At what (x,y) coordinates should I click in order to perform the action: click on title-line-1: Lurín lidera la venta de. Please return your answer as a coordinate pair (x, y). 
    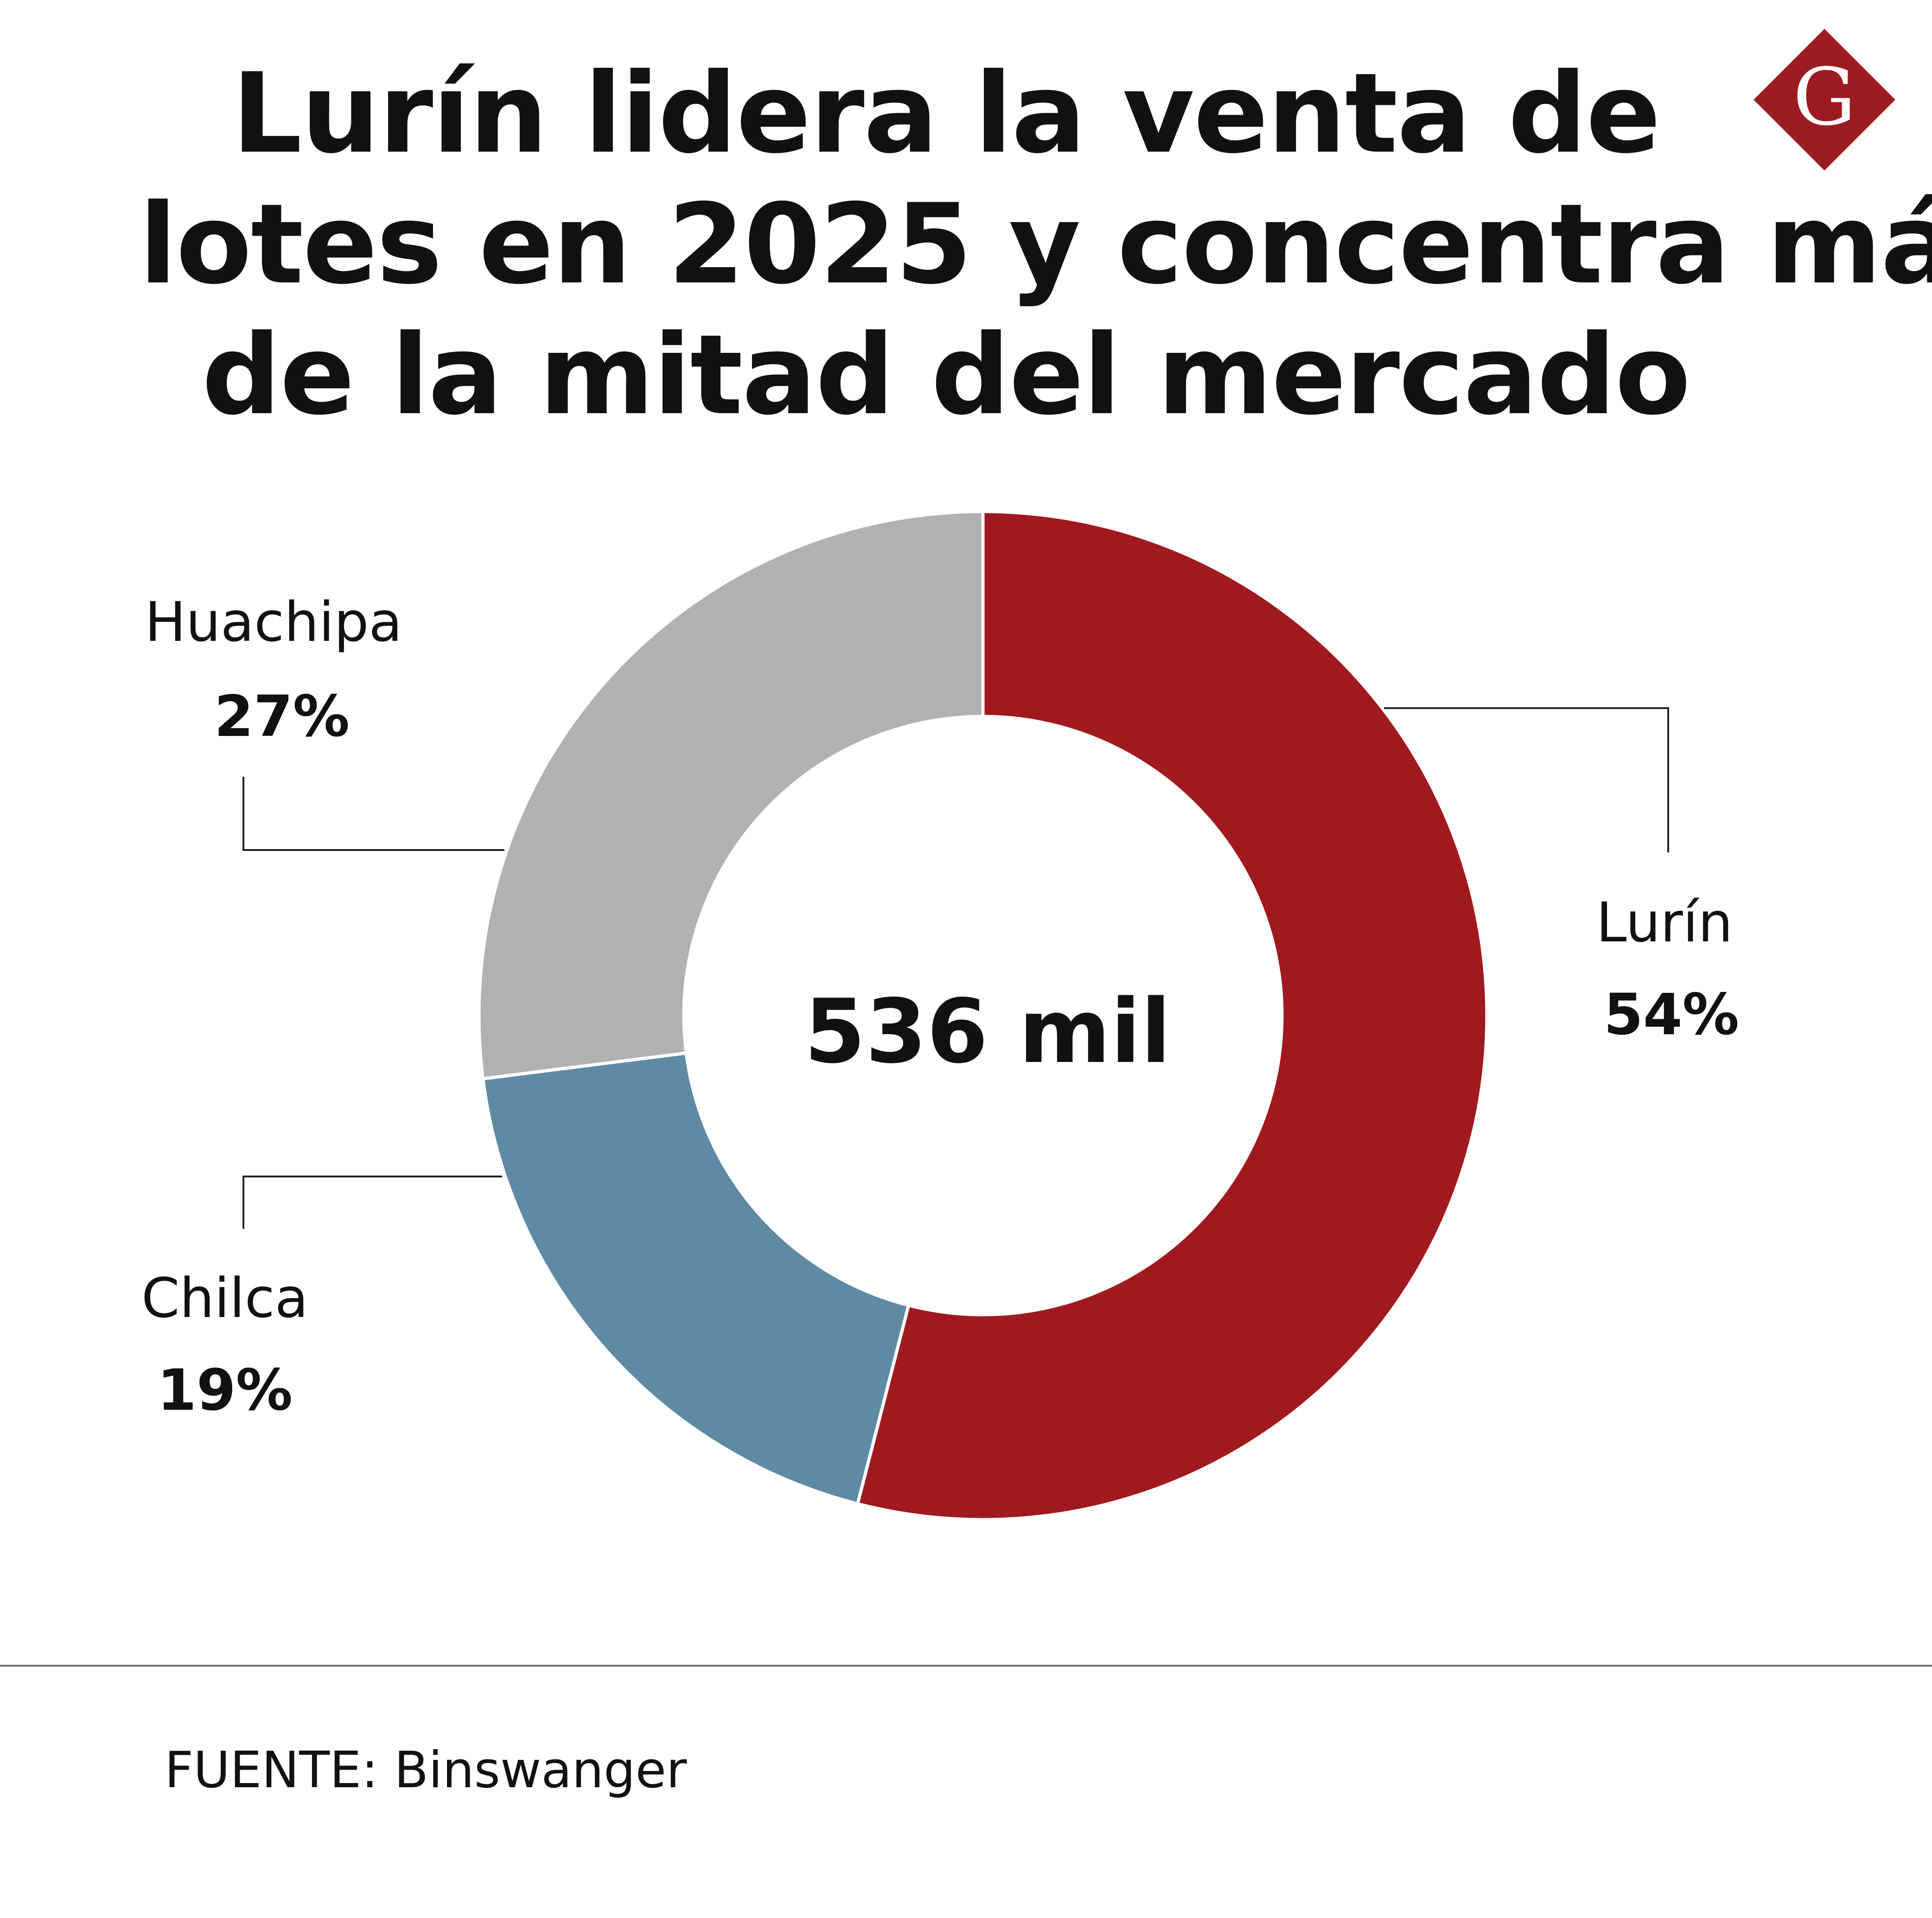
    Looking at the image, I should click on (946, 114).